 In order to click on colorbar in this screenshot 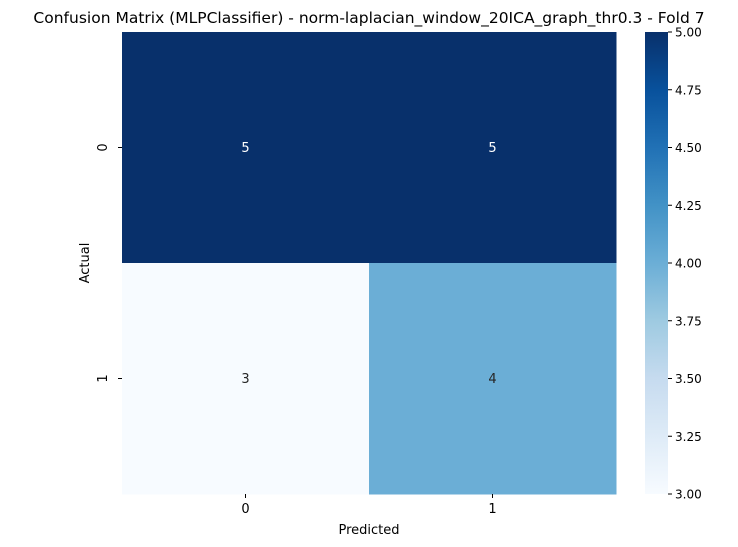, I will do `click(656, 263)`.